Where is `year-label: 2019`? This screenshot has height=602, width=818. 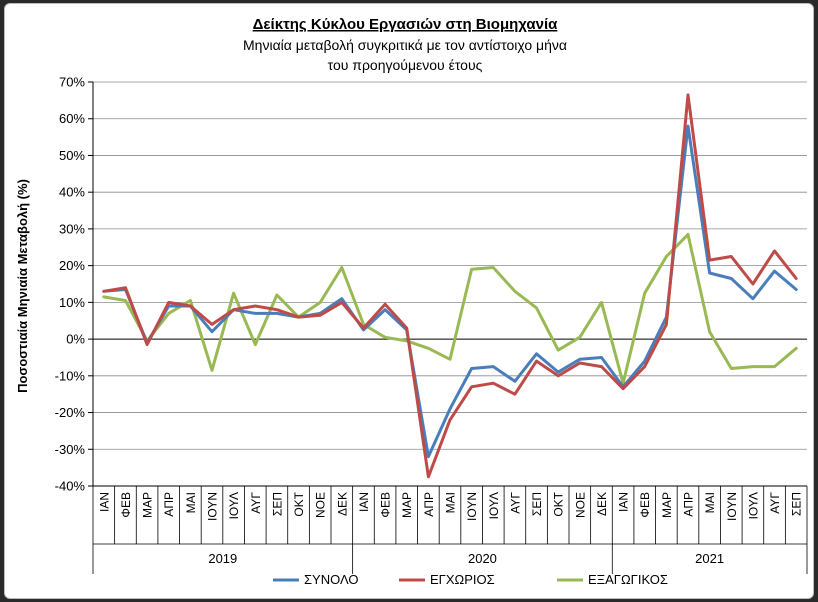
year-label: 2019 is located at coordinates (222, 558).